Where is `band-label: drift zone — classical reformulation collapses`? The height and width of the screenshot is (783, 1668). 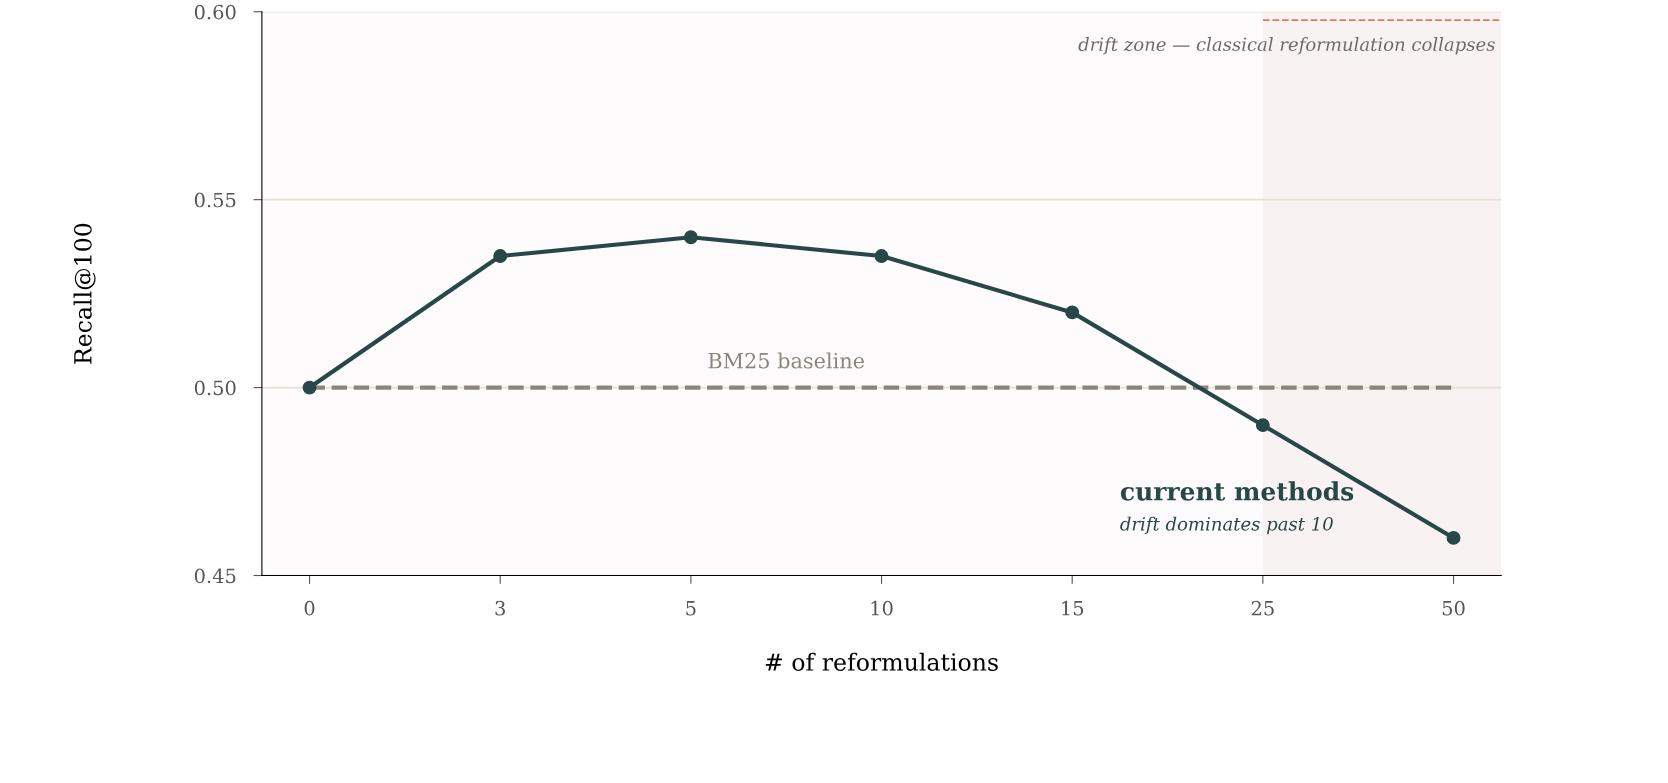 band-label: drift zone — classical reformulation collapses is located at coordinates (1286, 46).